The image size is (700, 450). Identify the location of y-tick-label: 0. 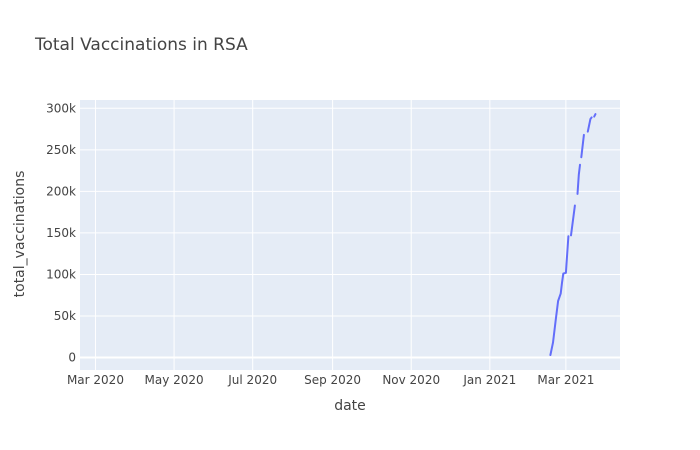
(72, 358).